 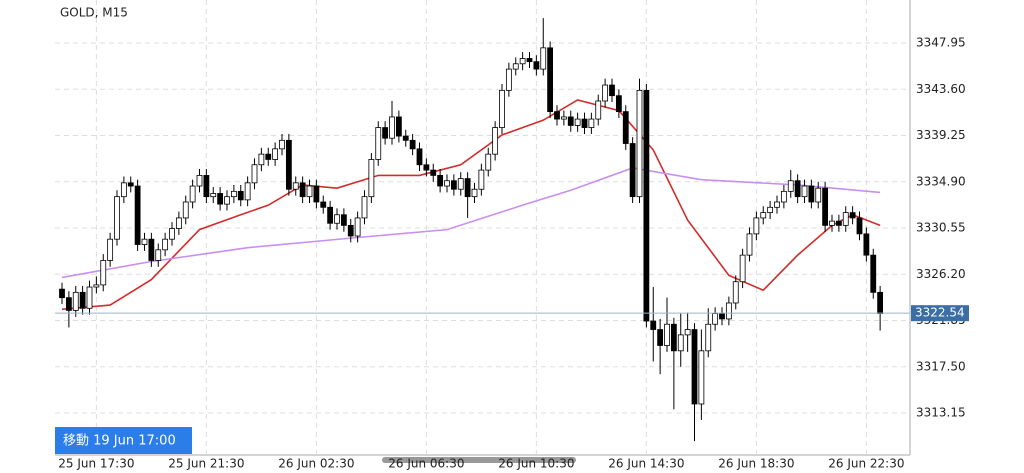 What do you see at coordinates (479, 460) in the screenshot?
I see `scrollbar` at bounding box center [479, 460].